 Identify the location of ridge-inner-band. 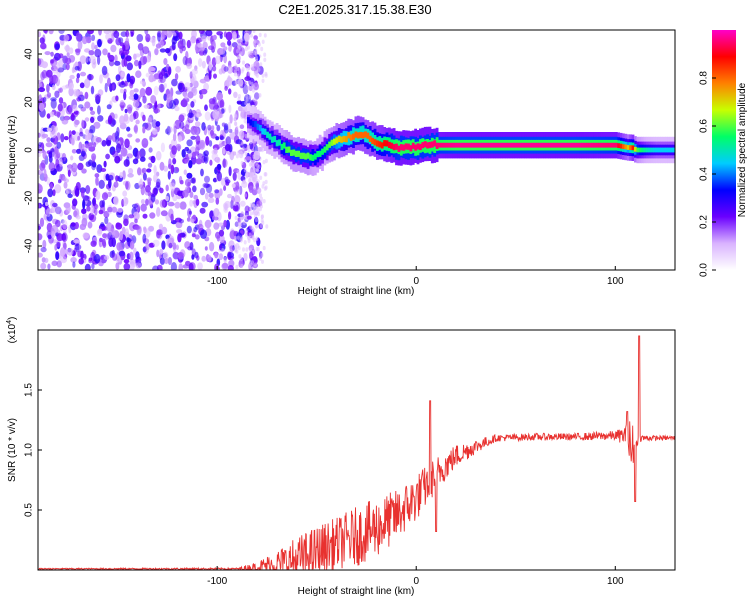
(349, 138).